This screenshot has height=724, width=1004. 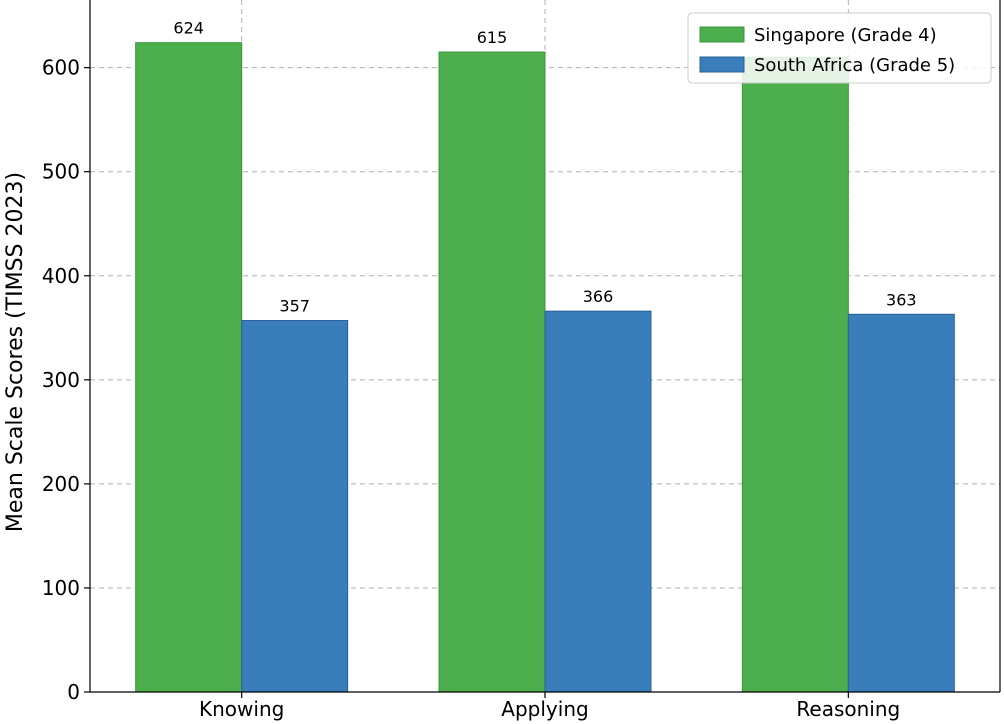 What do you see at coordinates (598, 296) in the screenshot?
I see `data-label-south-africa-applying: 366` at bounding box center [598, 296].